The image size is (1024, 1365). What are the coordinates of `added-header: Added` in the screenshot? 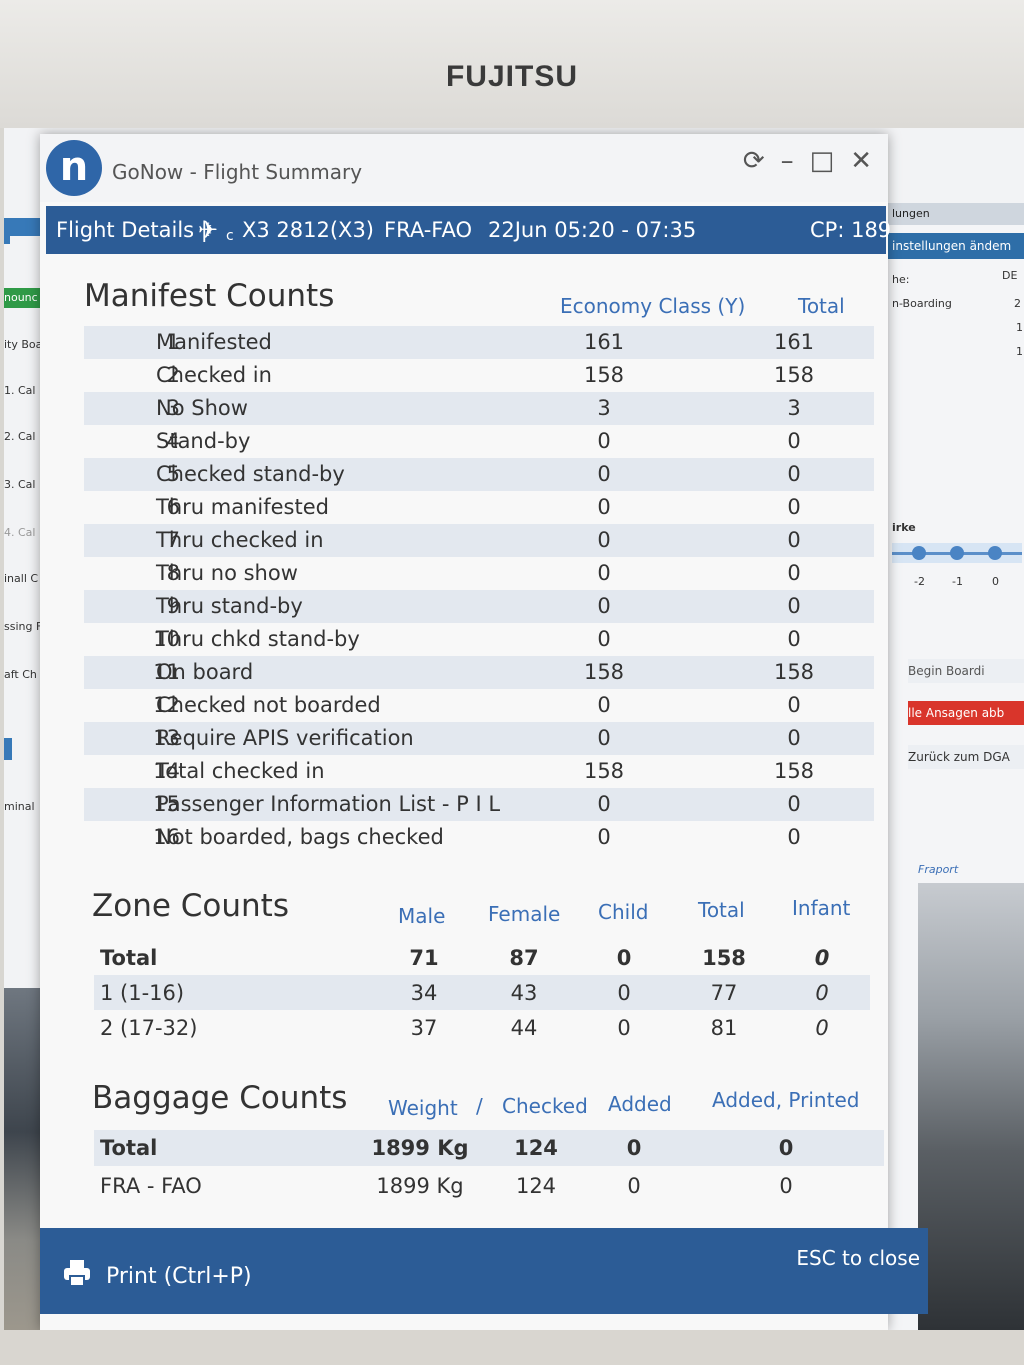 It's located at (640, 1104).